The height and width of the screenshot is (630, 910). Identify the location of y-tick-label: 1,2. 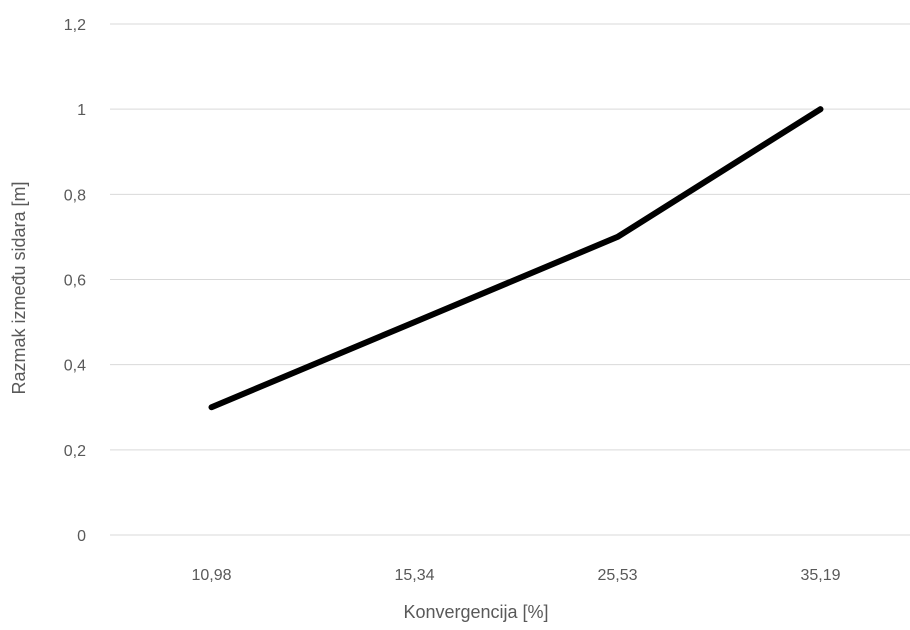
(75, 25).